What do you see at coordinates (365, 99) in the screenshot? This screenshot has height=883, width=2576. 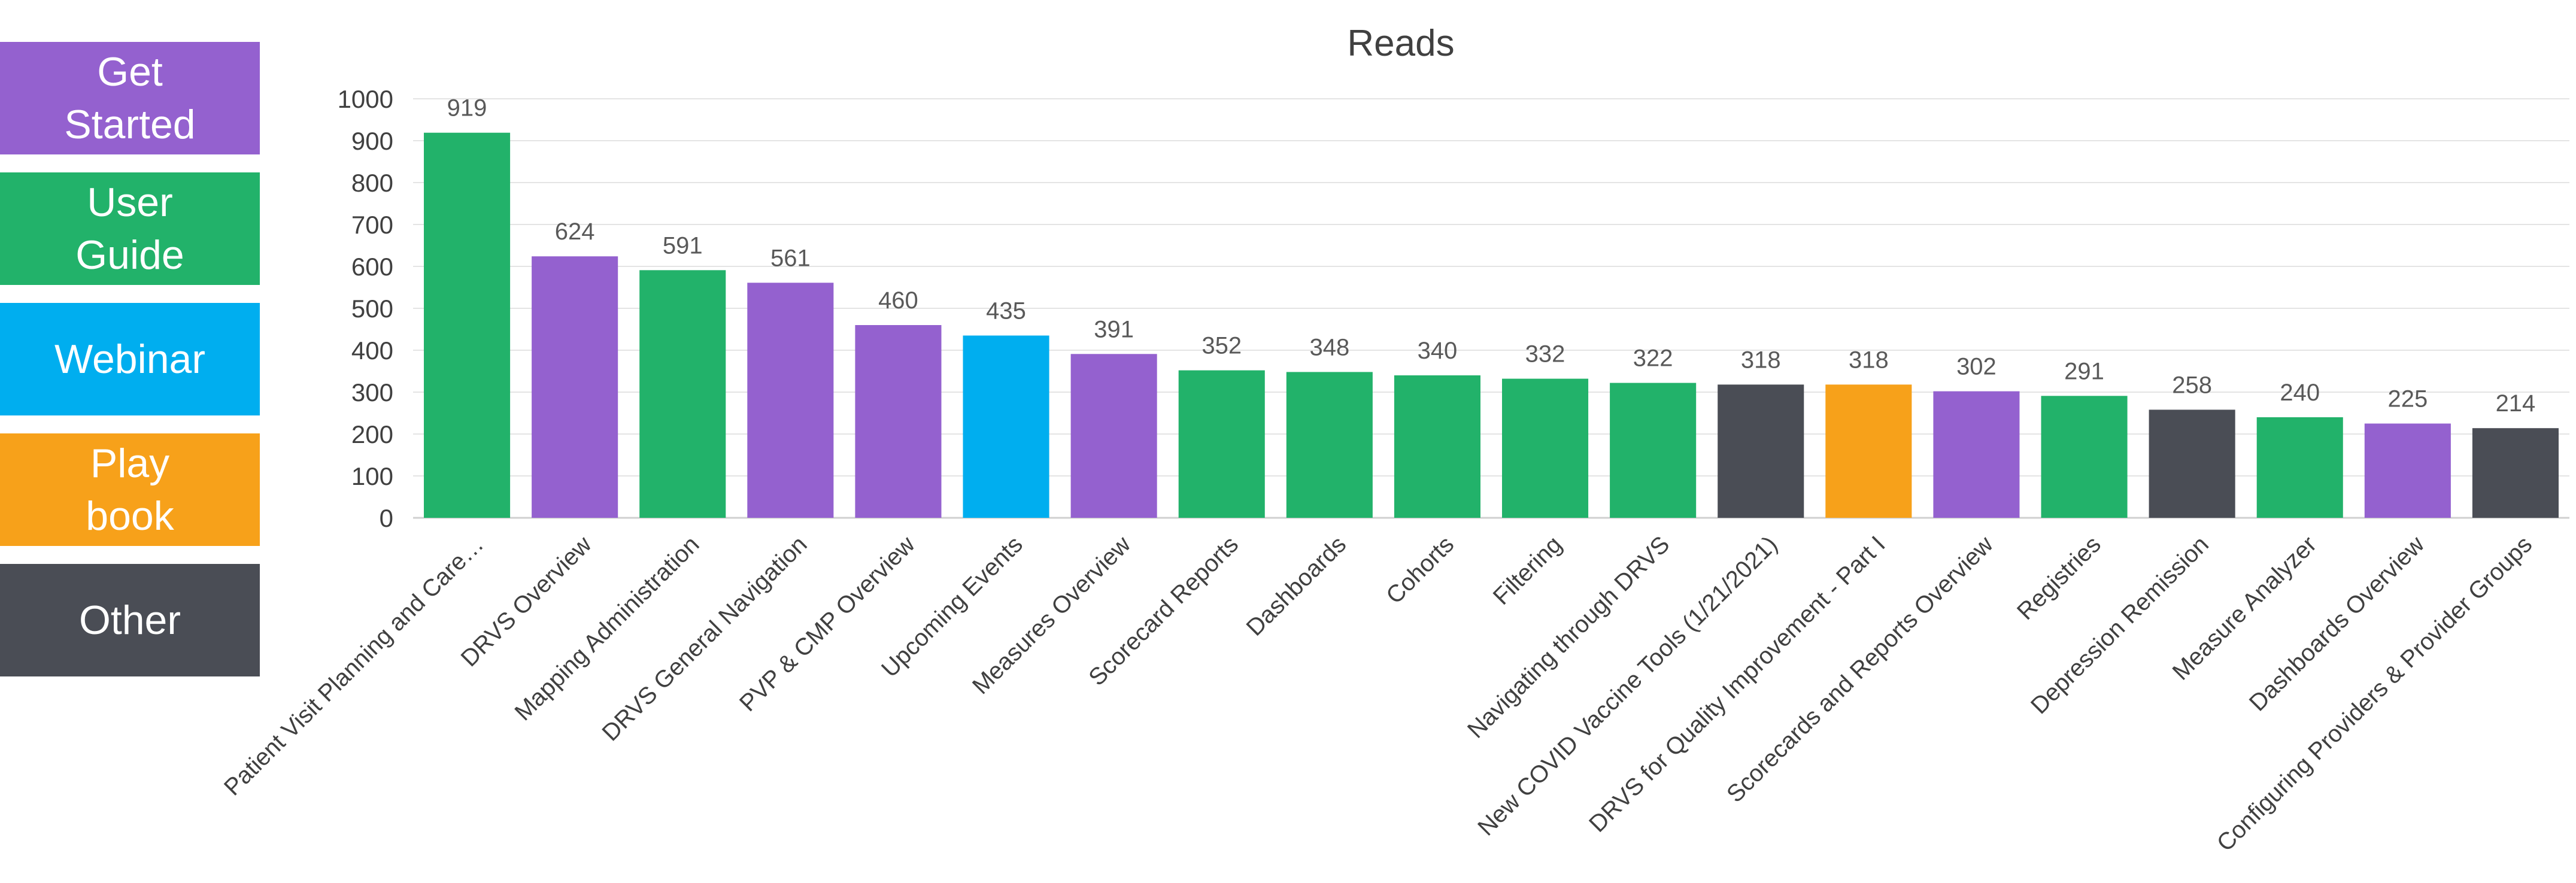 I see `y-tick-label: 1000` at bounding box center [365, 99].